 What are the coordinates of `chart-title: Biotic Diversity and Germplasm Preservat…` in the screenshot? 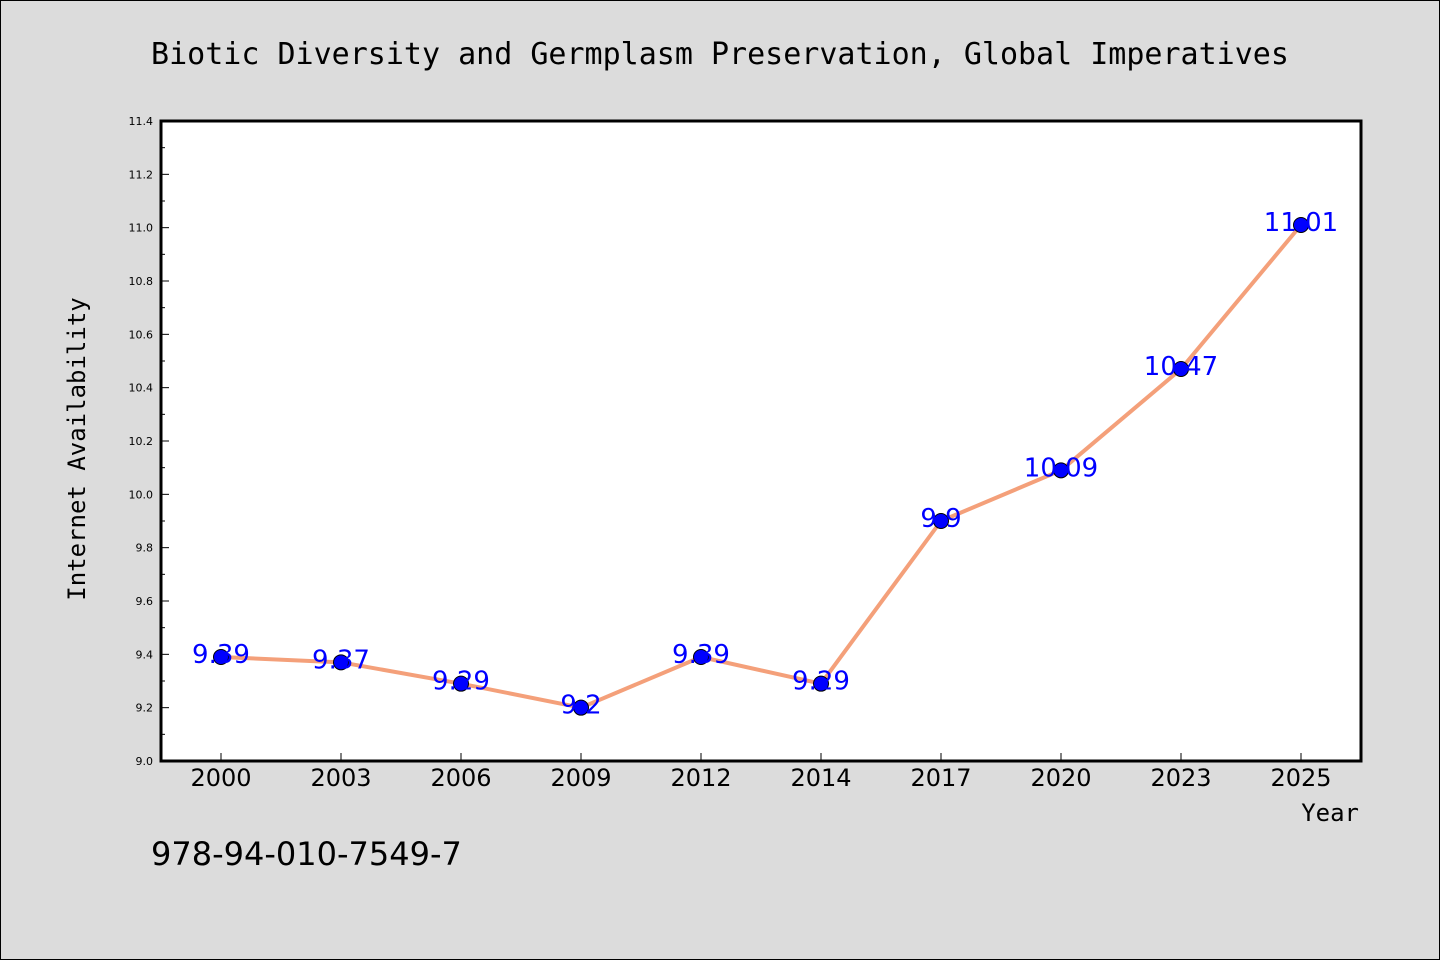 It's located at (720, 54).